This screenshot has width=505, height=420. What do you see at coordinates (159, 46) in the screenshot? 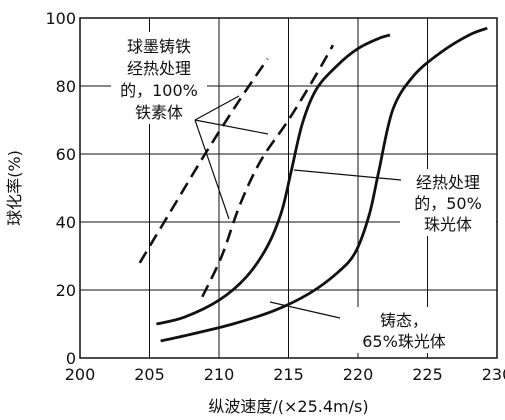
I see `annotation-text: 球墨铸铁` at bounding box center [159, 46].